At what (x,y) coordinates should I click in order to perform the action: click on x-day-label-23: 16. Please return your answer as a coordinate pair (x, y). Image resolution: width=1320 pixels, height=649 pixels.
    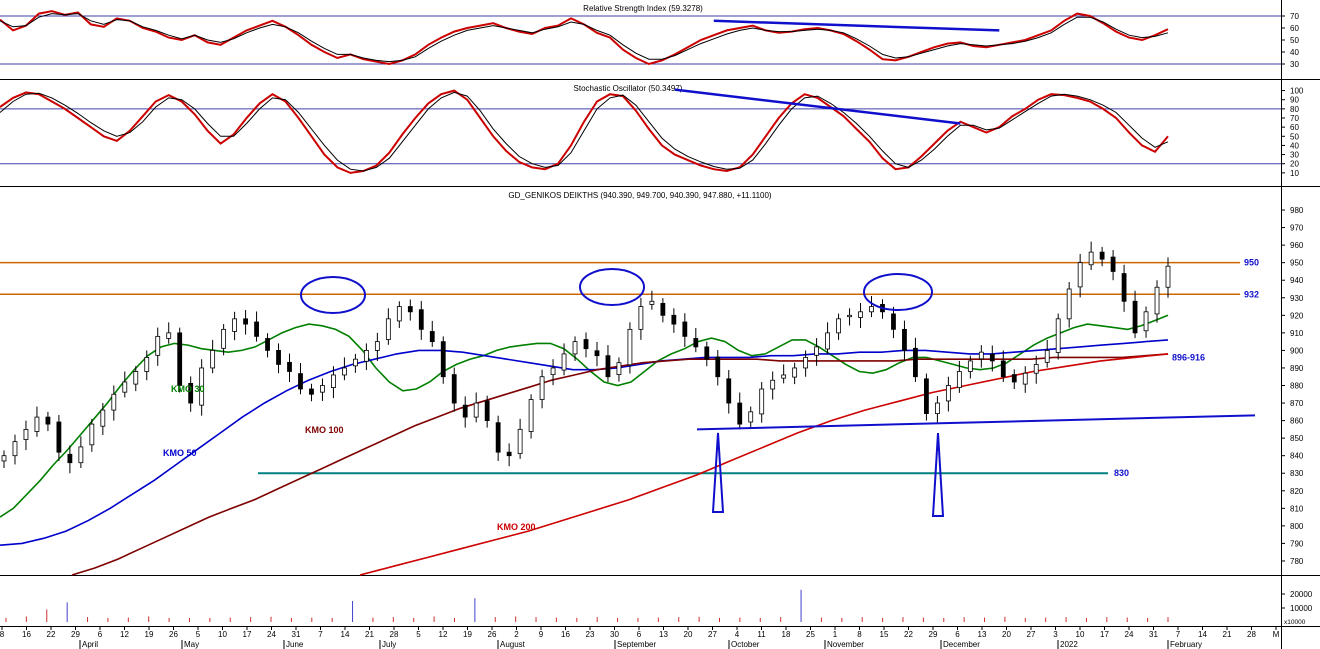
    Looking at the image, I should click on (565, 634).